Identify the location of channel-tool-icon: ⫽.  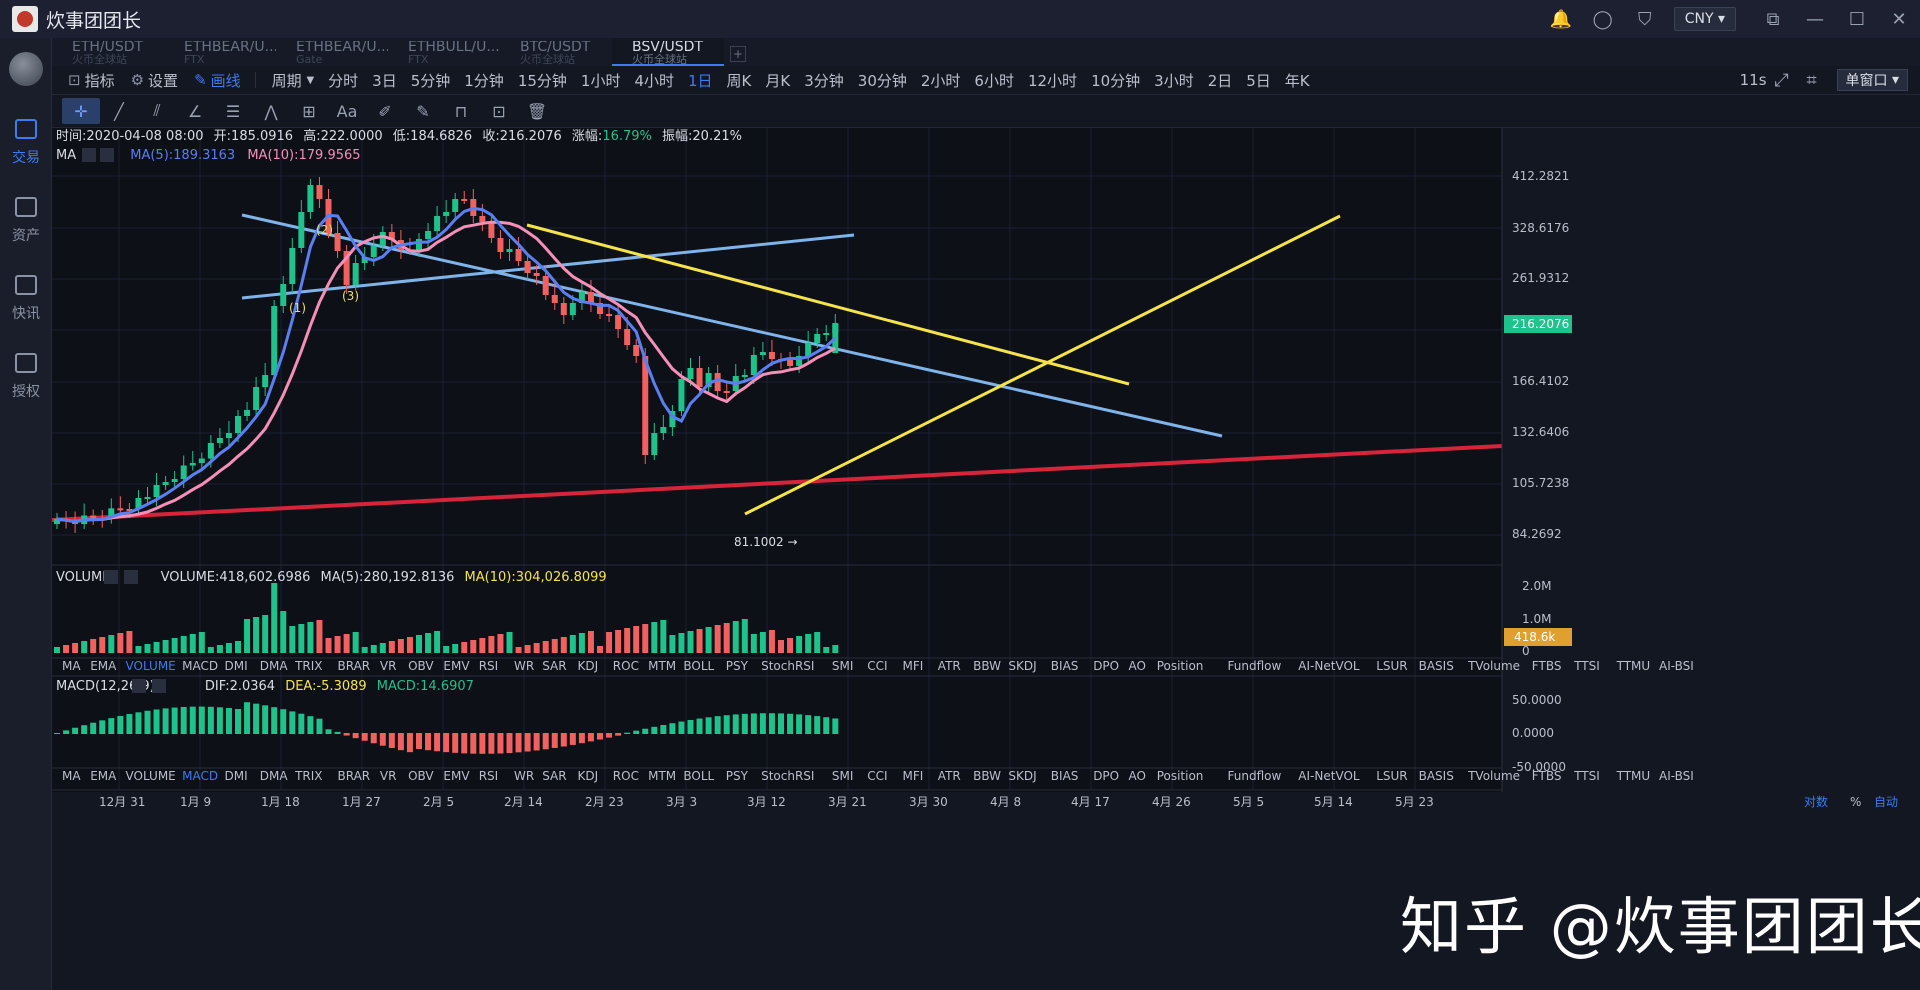
(157, 110).